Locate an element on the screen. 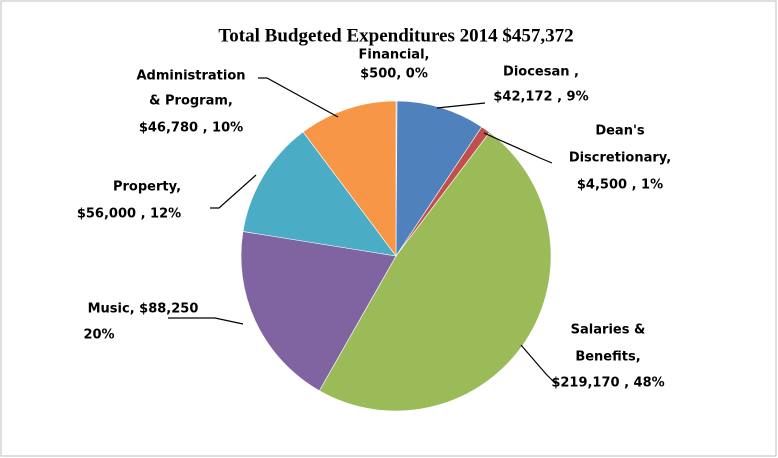 This screenshot has width=778, height=458. data-label: $46,780 , 10% is located at coordinates (191, 128).